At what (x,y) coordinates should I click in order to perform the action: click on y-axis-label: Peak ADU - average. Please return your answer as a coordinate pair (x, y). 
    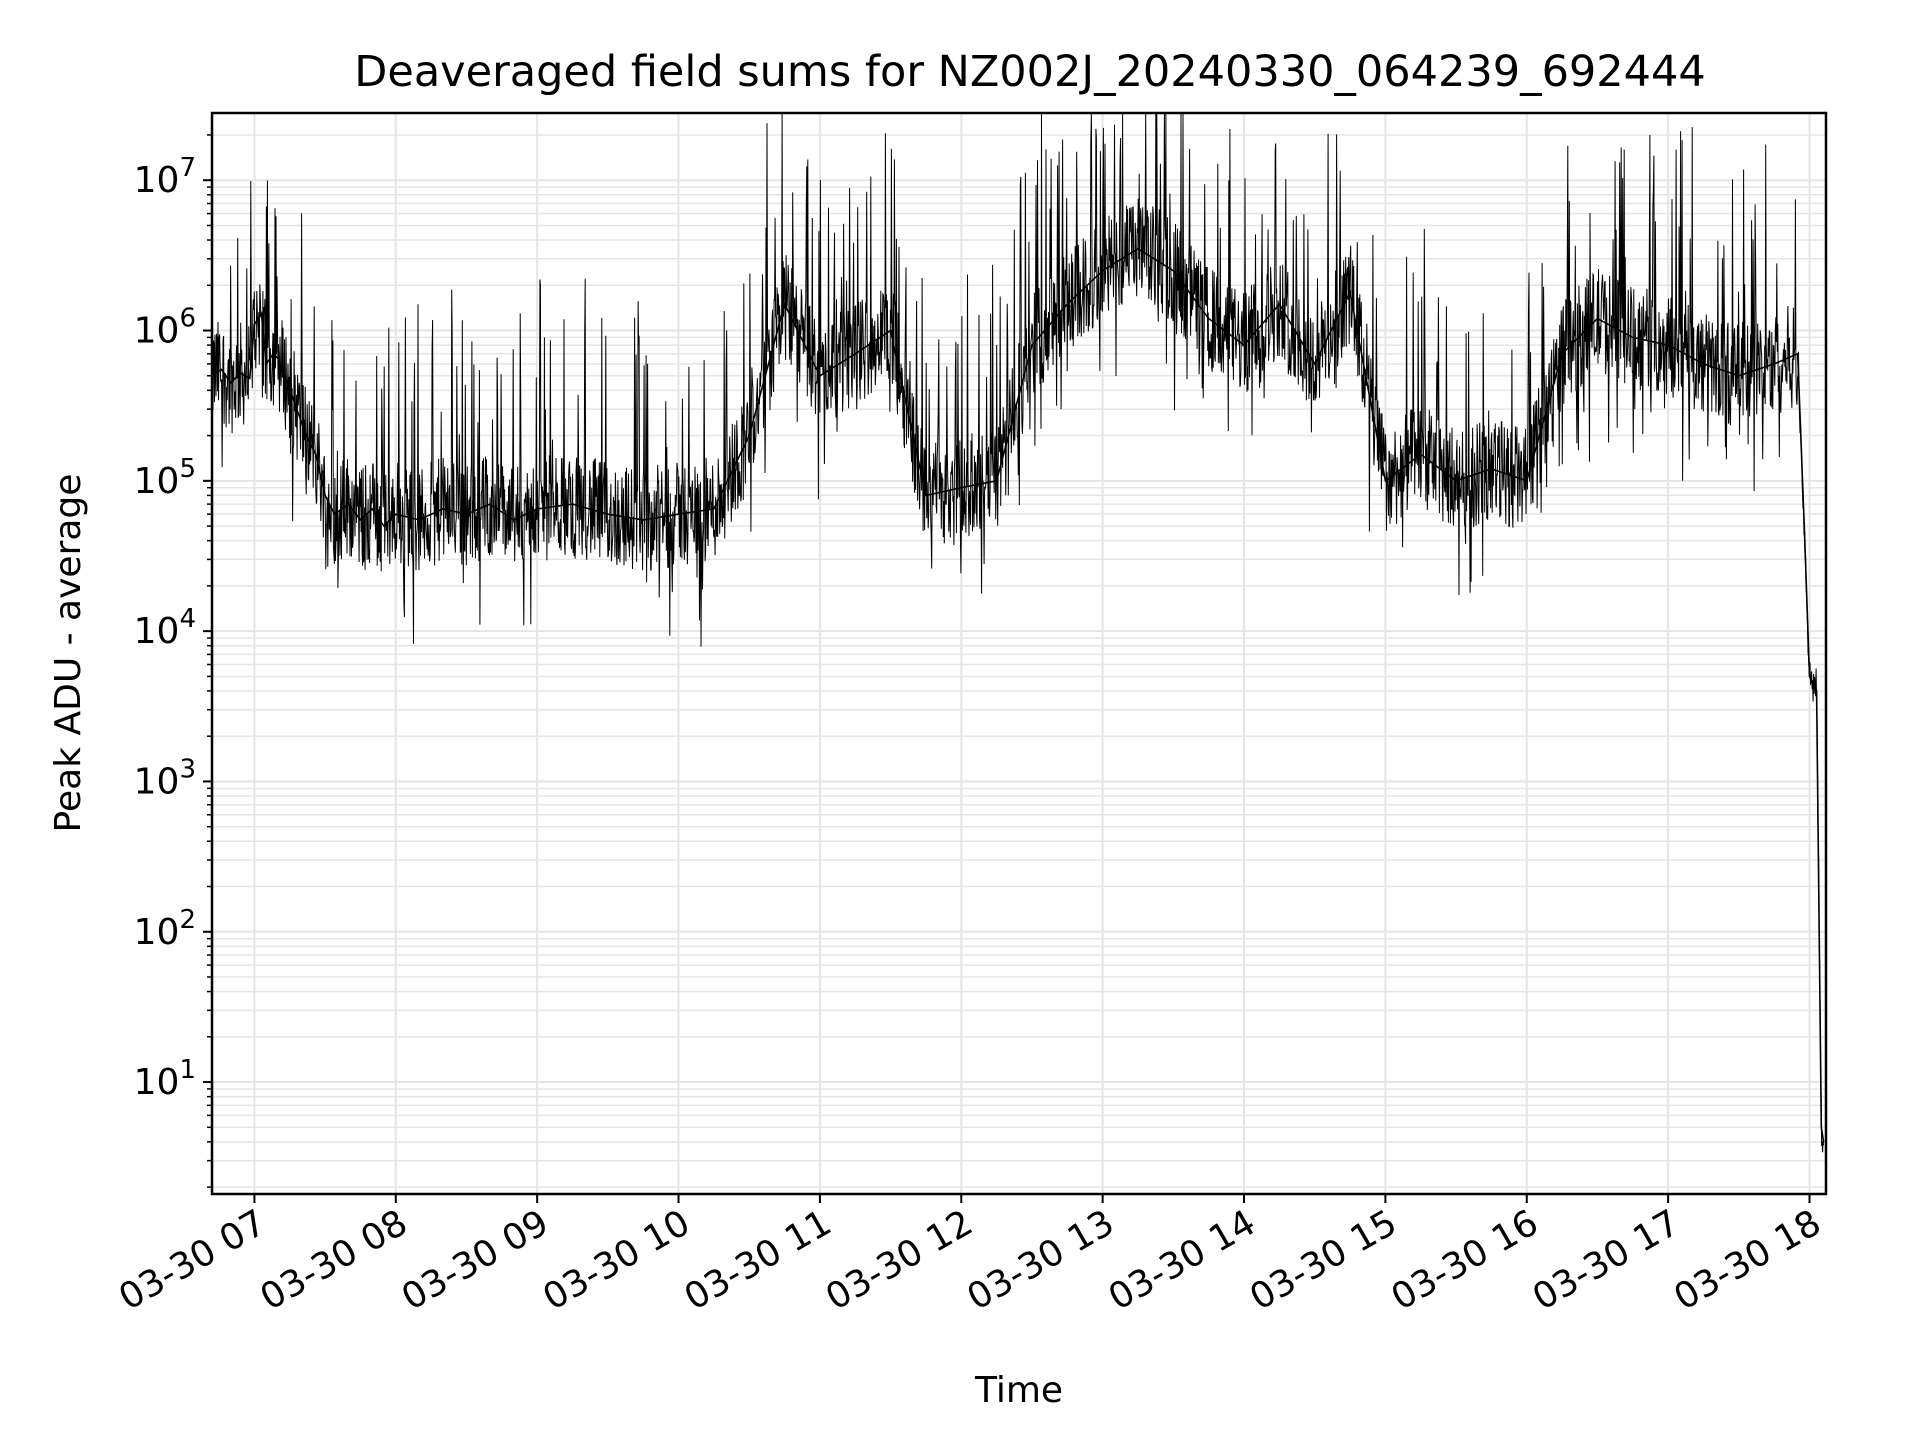
    Looking at the image, I should click on (68, 653).